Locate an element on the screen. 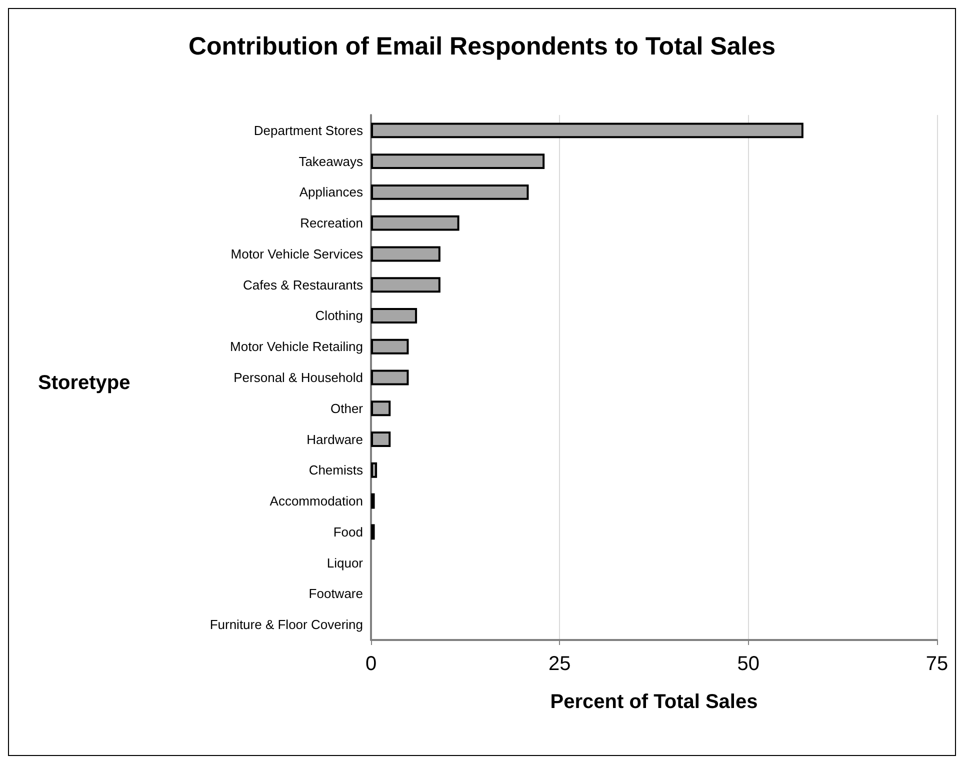 The height and width of the screenshot is (766, 966). y-tick-label: Clothing is located at coordinates (339, 316).